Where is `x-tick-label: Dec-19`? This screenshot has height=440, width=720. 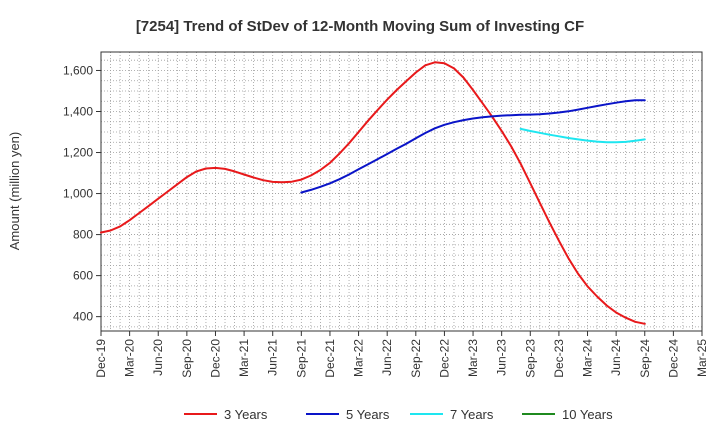
x-tick-label: Dec-19 is located at coordinates (101, 358).